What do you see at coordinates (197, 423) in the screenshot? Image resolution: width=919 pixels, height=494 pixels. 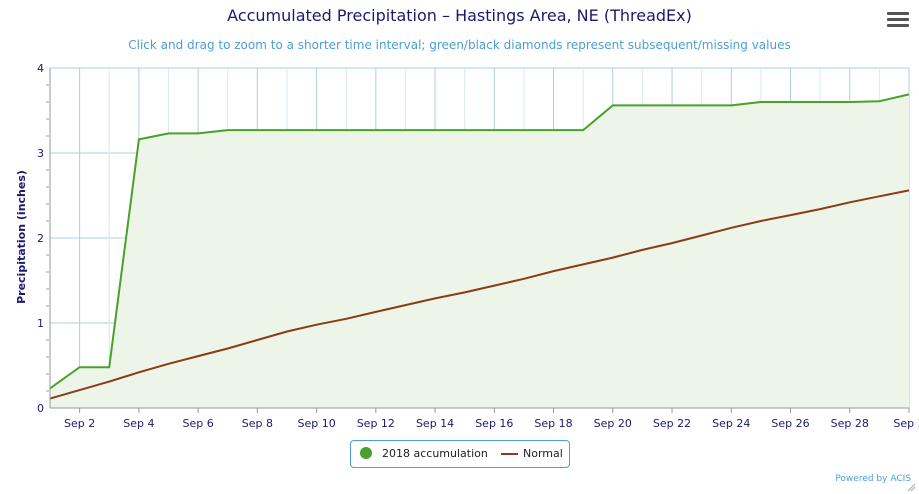 I see `x-tick-label: Sep 6` at bounding box center [197, 423].